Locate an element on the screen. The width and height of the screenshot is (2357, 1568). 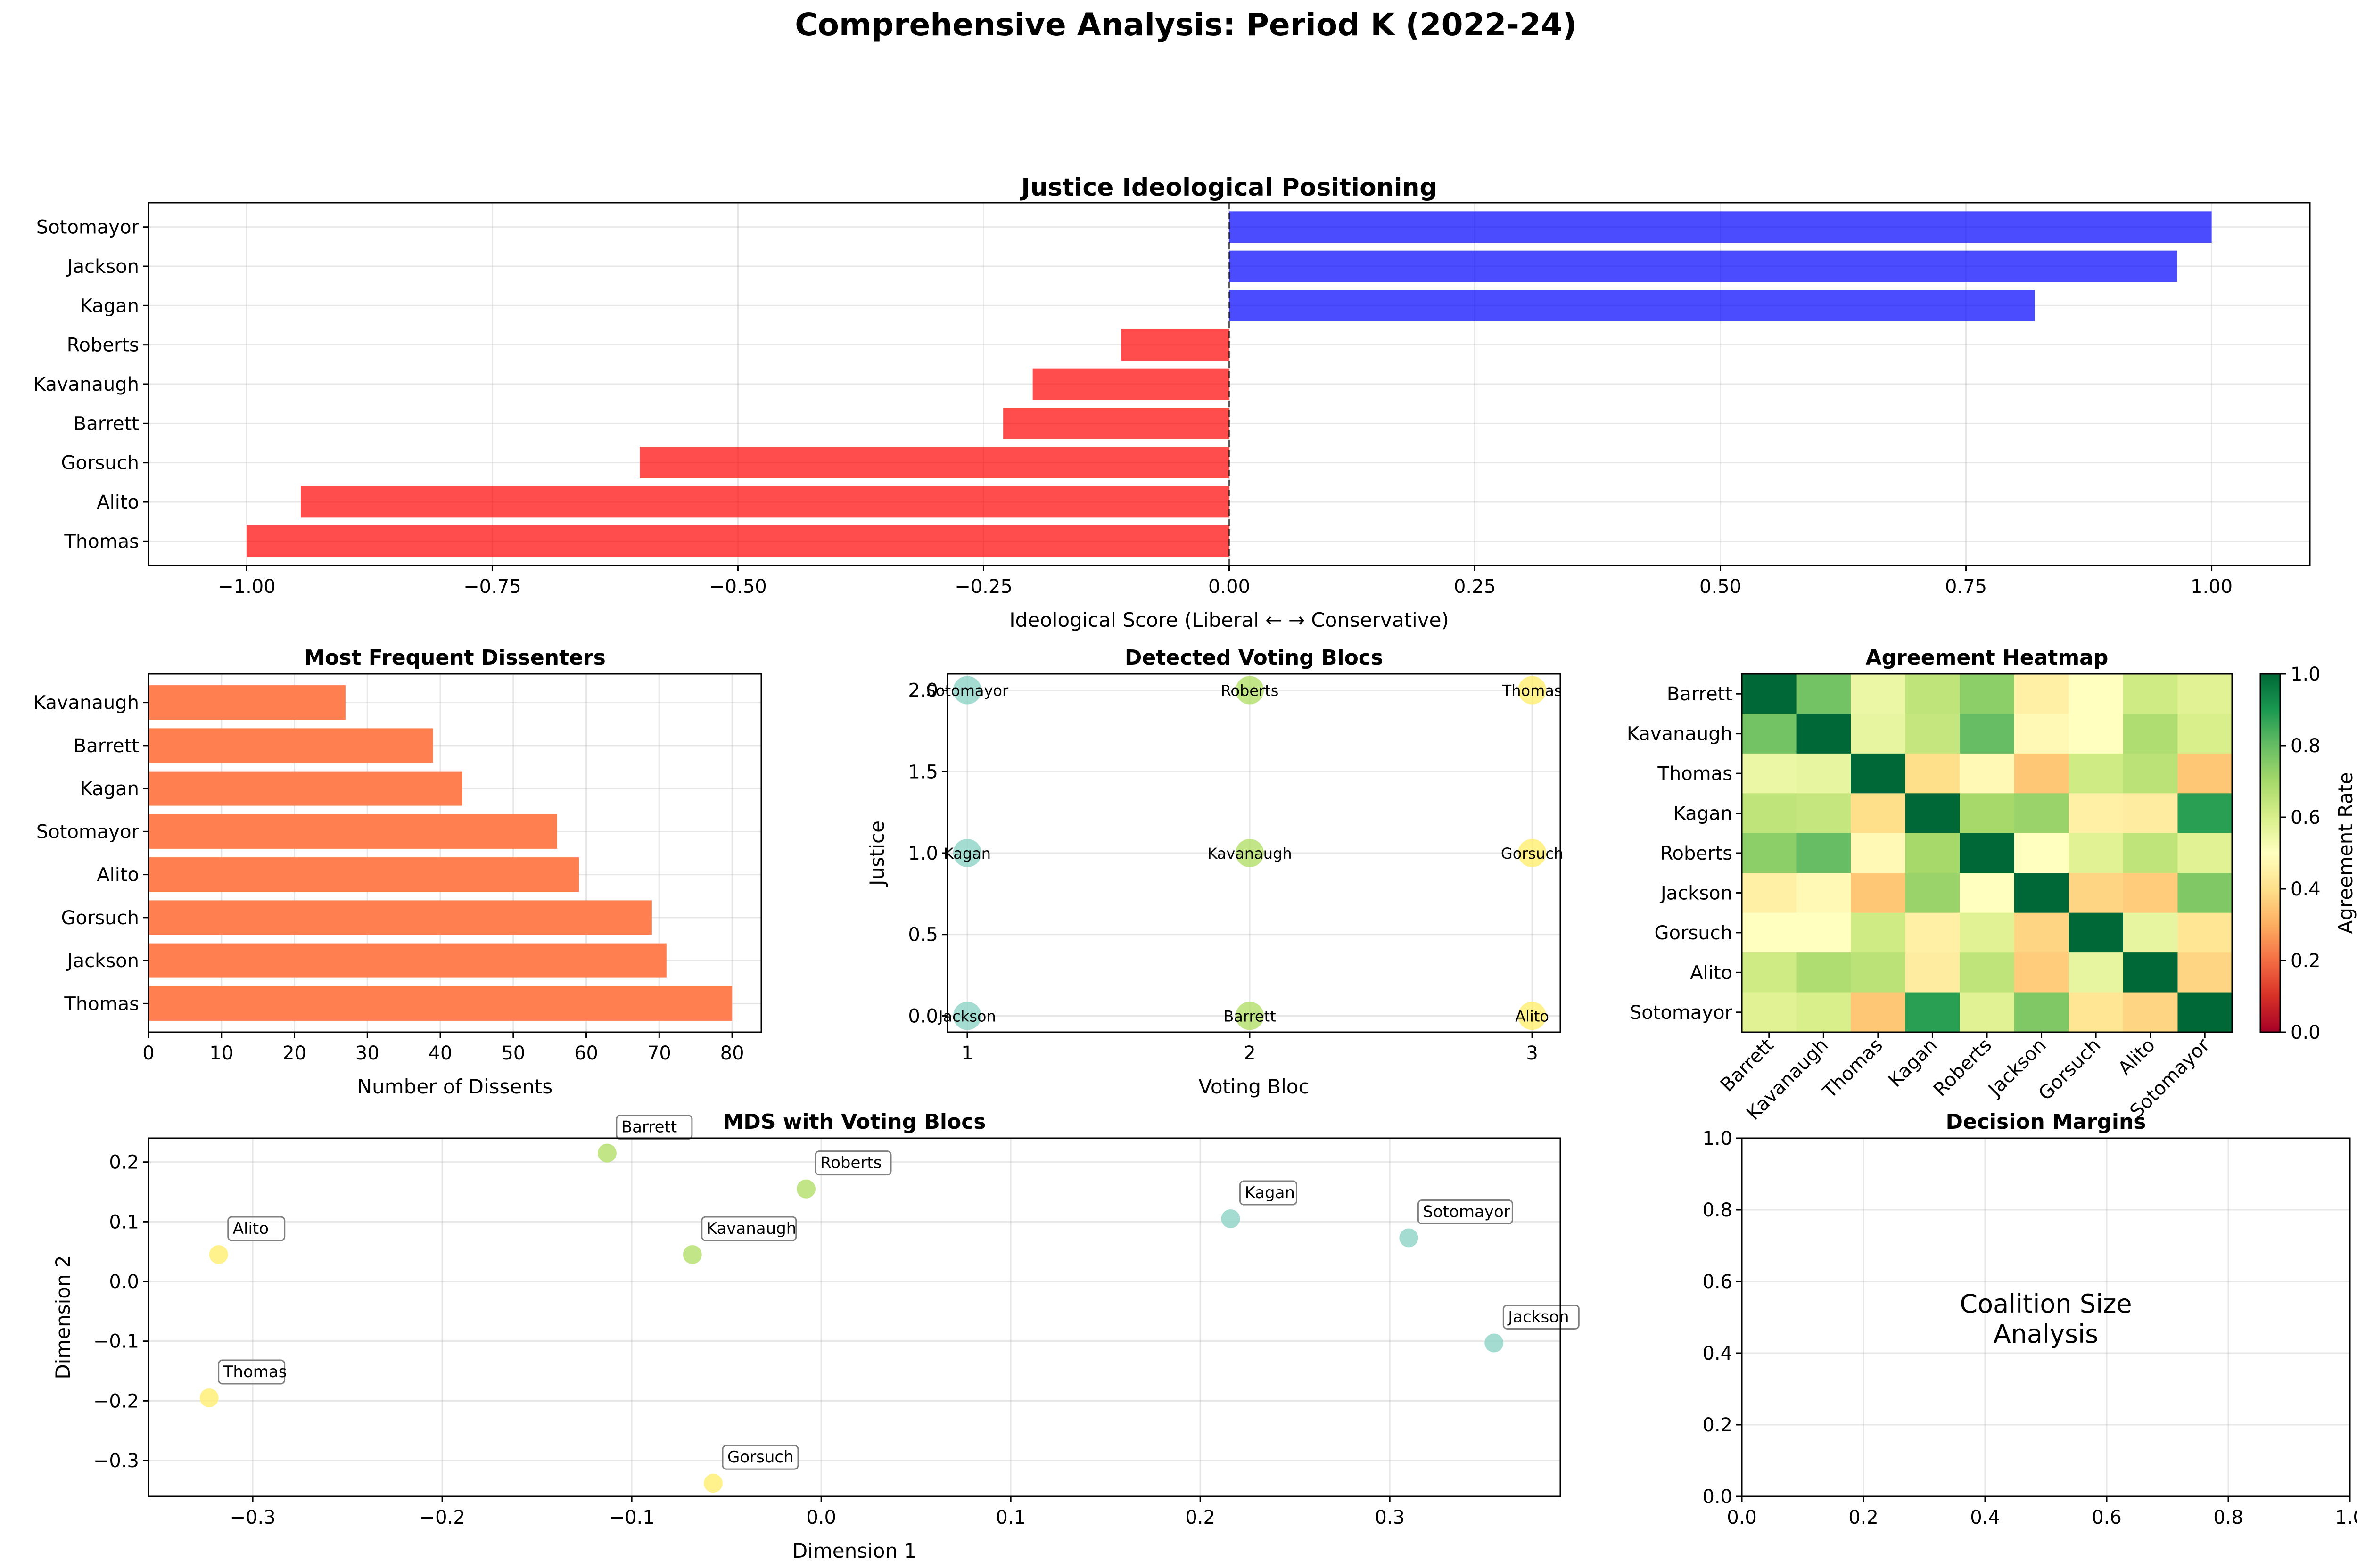
bar-kagan is located at coordinates (1632, 305).